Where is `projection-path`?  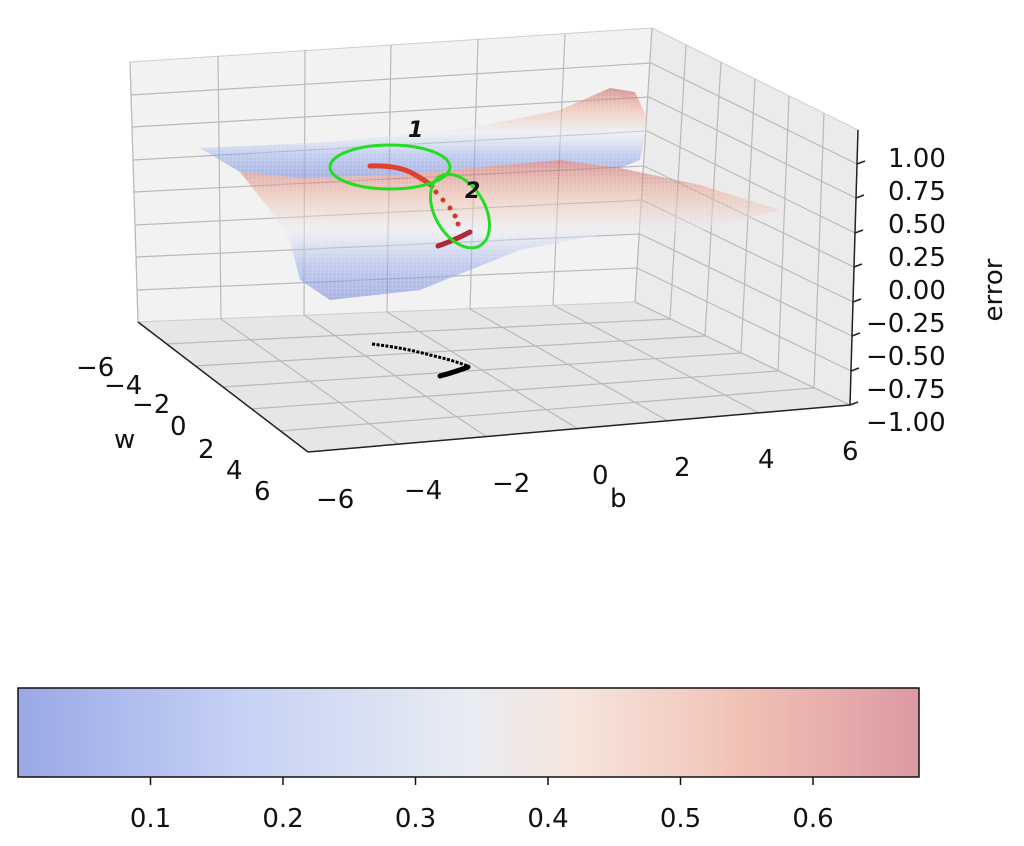 projection-path is located at coordinates (420, 355).